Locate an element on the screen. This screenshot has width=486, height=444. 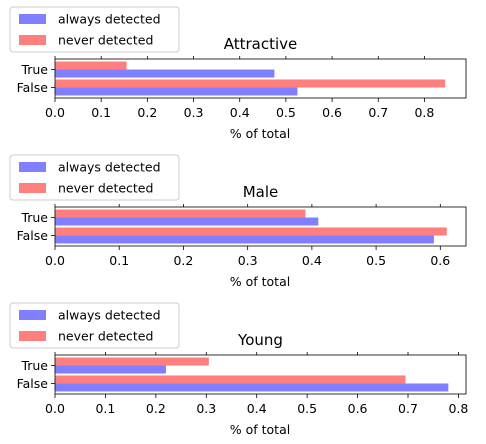
bar-attractive-true-always-detected is located at coordinates (165, 73).